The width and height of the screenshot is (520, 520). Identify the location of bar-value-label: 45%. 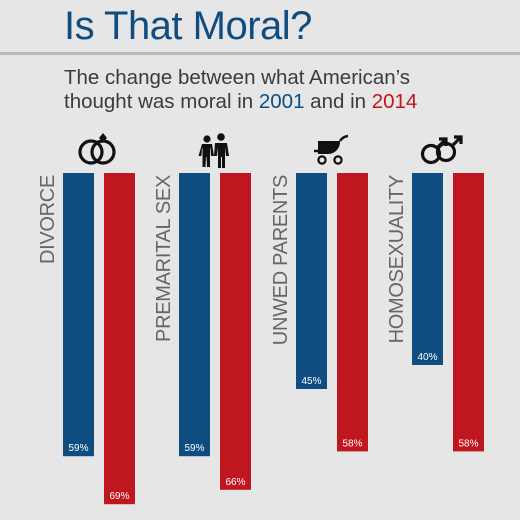
(311, 381).